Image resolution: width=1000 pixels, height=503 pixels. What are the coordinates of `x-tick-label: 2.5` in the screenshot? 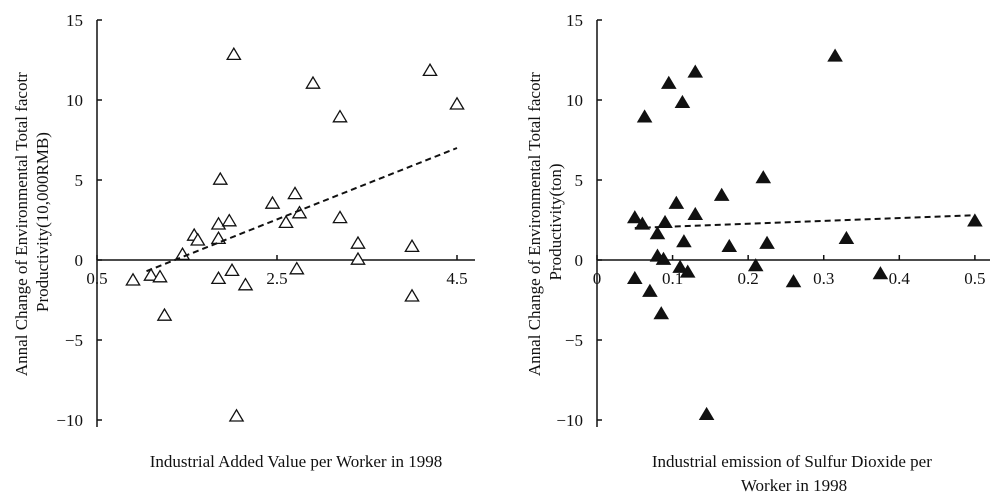 It's located at (276, 278).